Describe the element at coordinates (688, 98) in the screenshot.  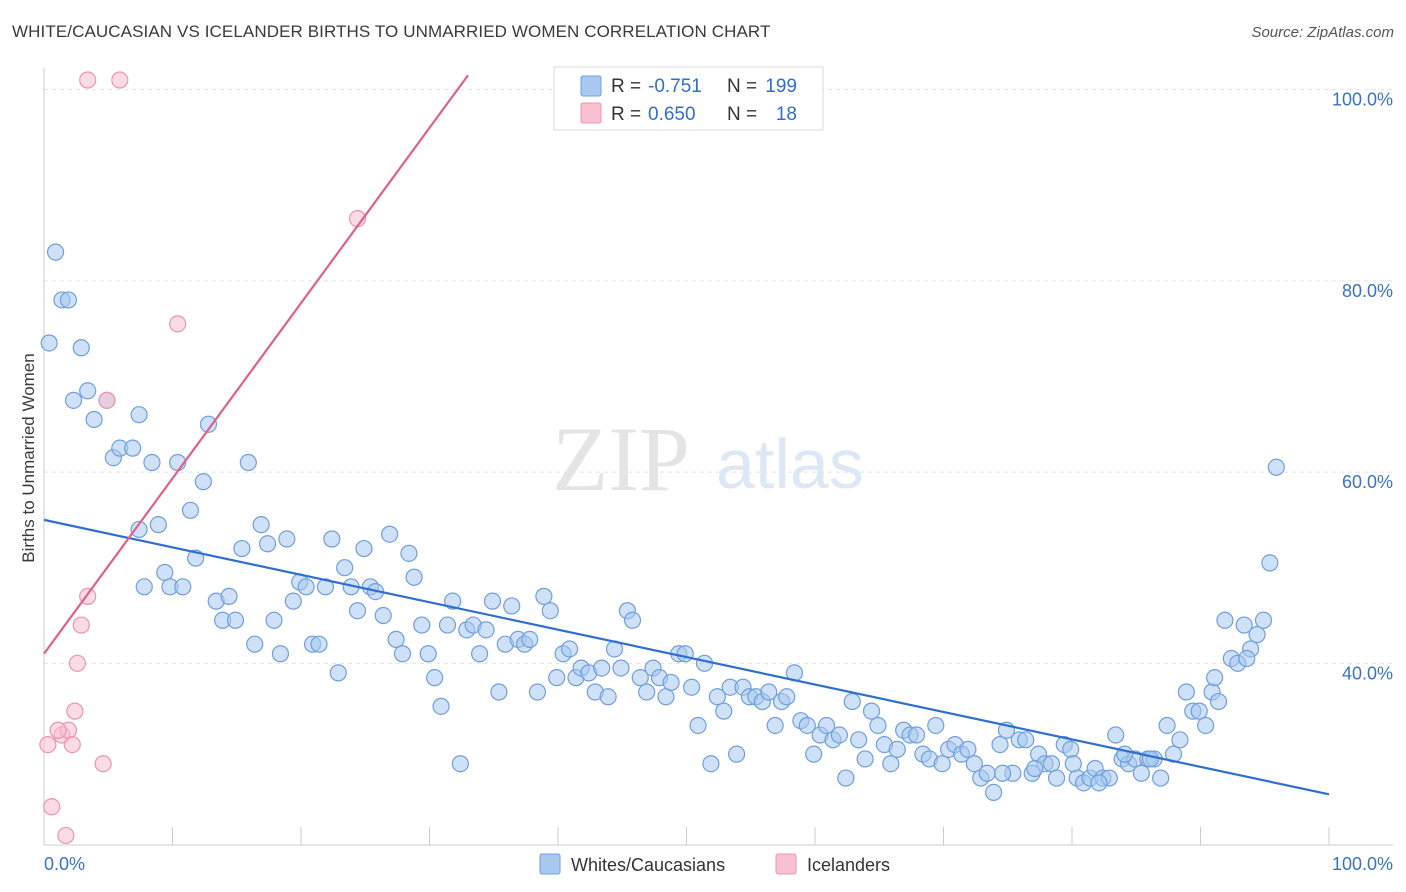
I see `stats-legend: R = -0.751 N = 199 R = 0.650 N = 18` at that location.